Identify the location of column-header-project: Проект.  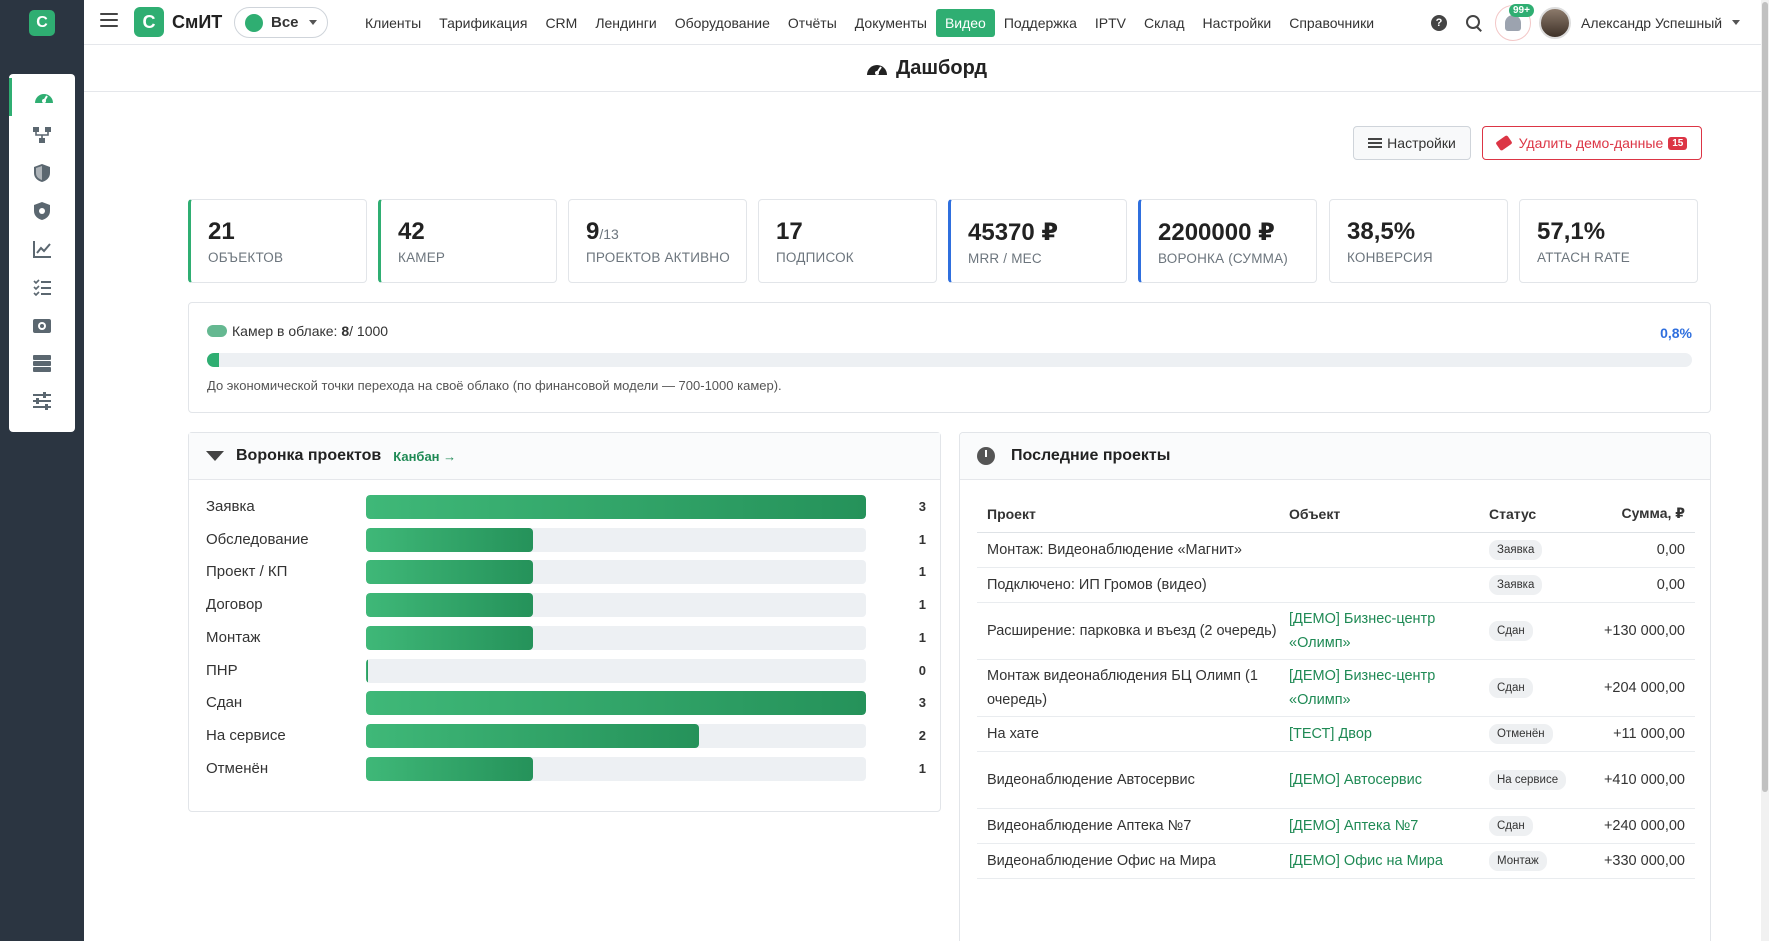
(1011, 513).